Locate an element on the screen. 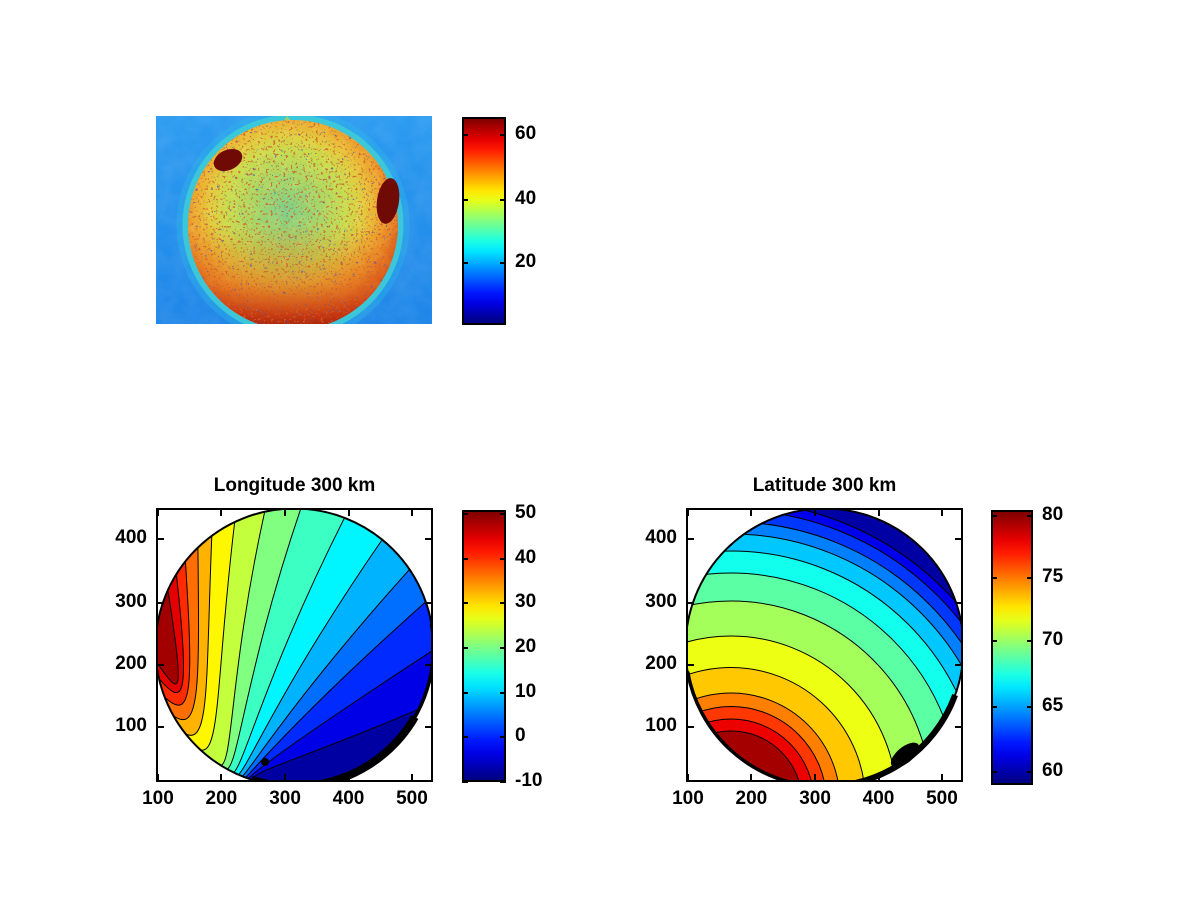 The image size is (1200, 900). latitude-colorbar: 80 75 70 65 60 is located at coordinates (1027, 644).